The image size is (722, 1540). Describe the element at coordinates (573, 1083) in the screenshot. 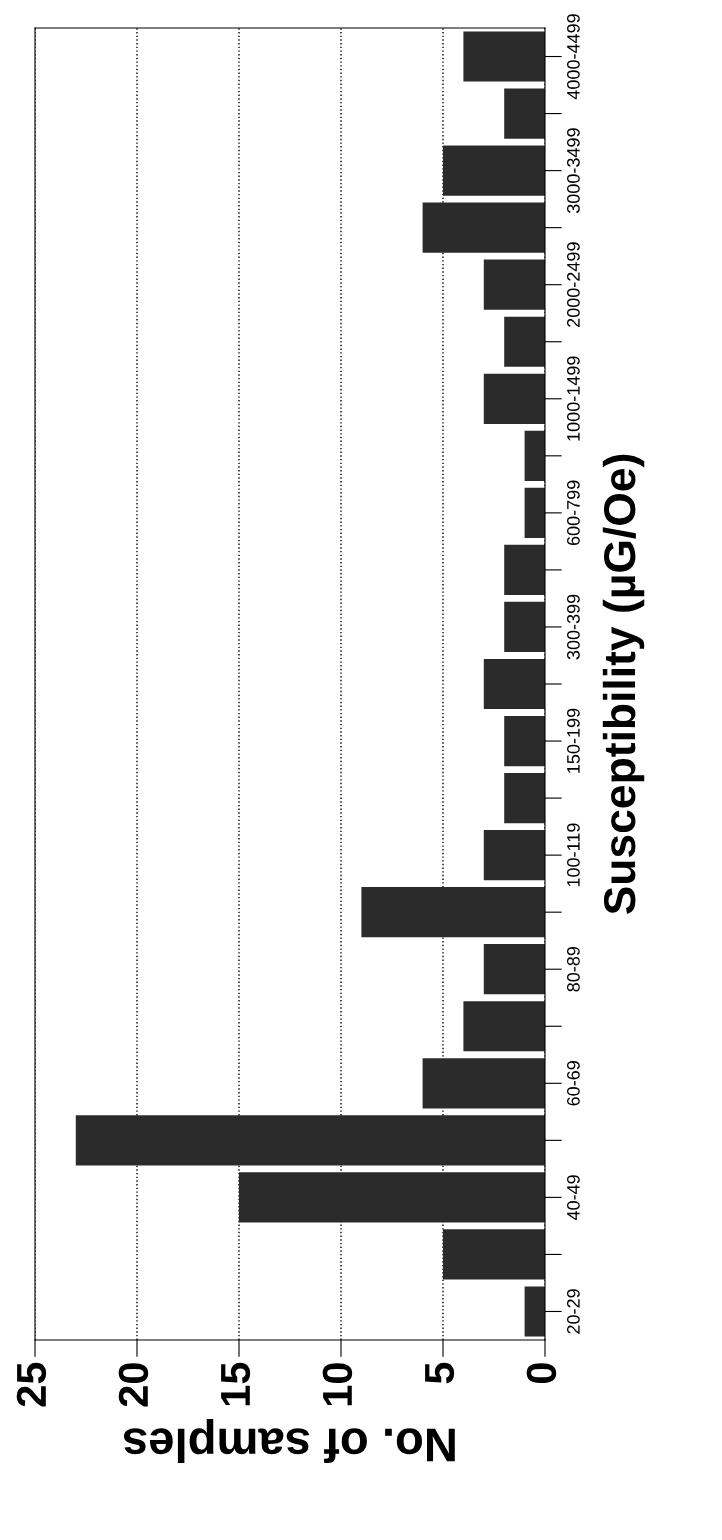

I see `y-tick-label: 60-69` at that location.